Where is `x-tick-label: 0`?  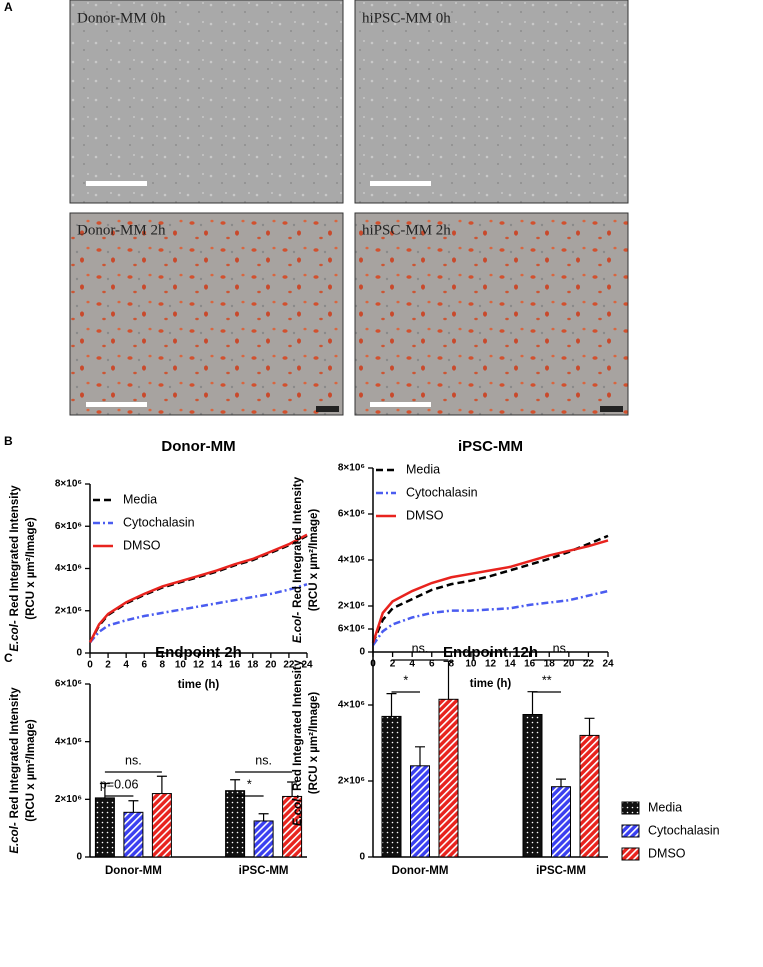 x-tick-label: 0 is located at coordinates (90, 665).